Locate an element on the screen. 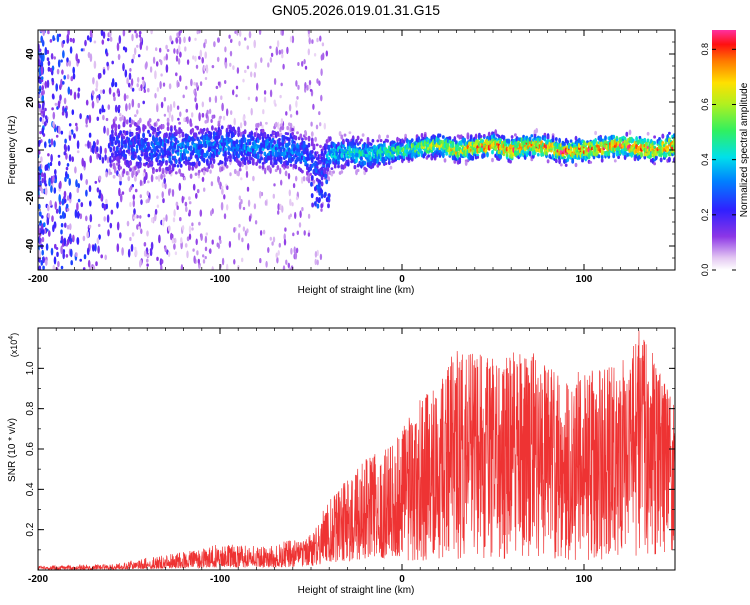  snr-ytick-label: 0.6 is located at coordinates (30, 449).